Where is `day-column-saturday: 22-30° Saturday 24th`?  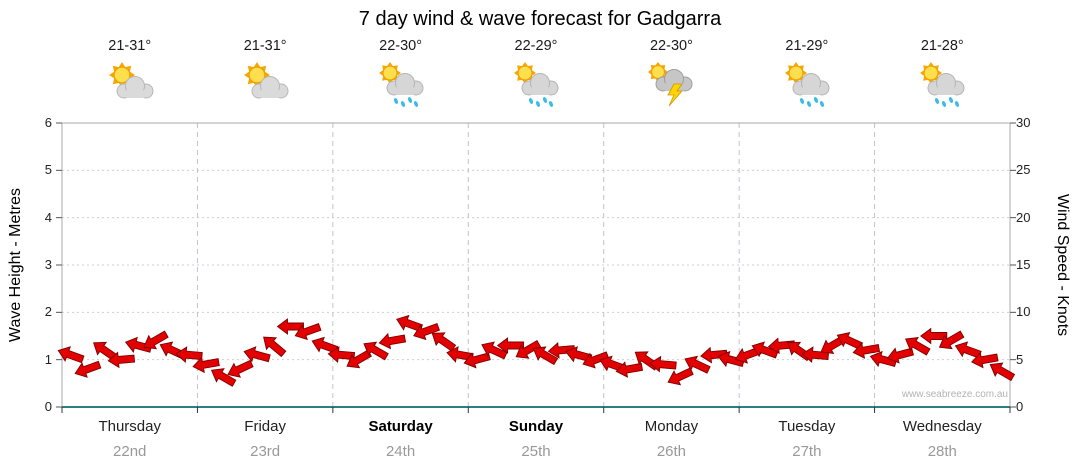
day-column-saturday: 22-30° Saturday 24th is located at coordinates (400, 237).